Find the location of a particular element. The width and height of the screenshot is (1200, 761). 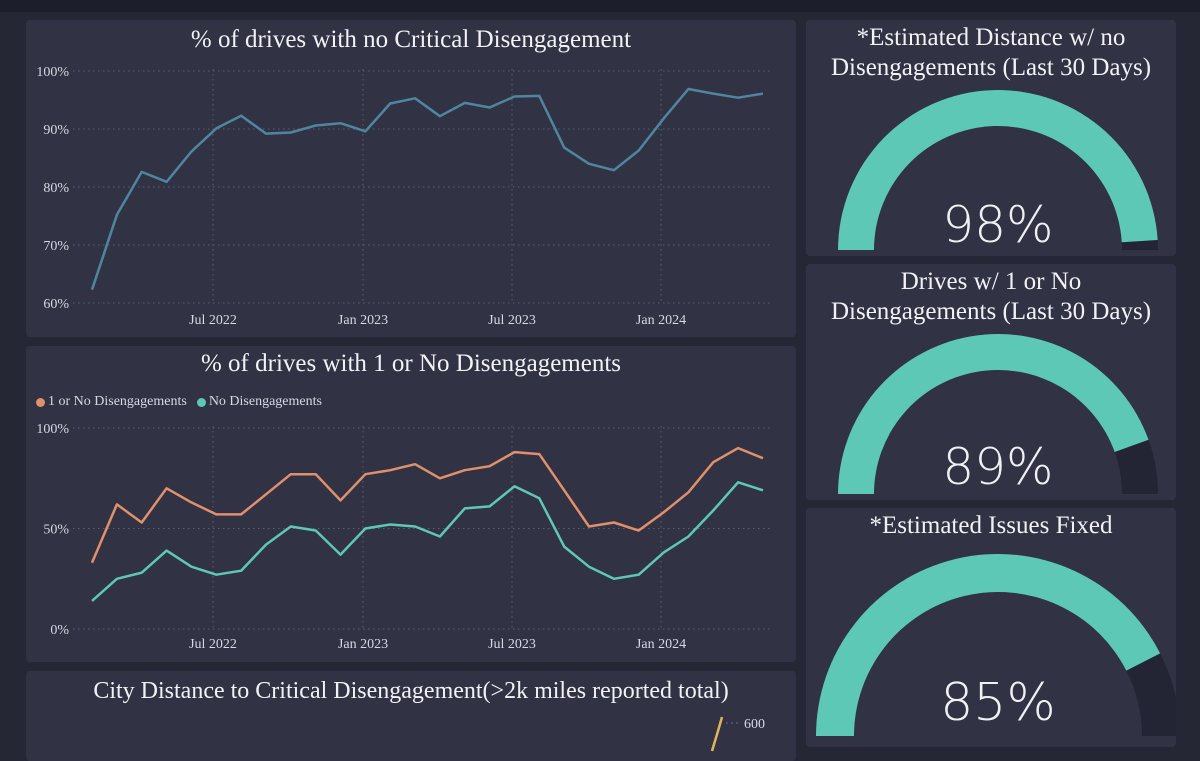

gauge3-title: *Estimated Issues Fixed is located at coordinates (991, 526).